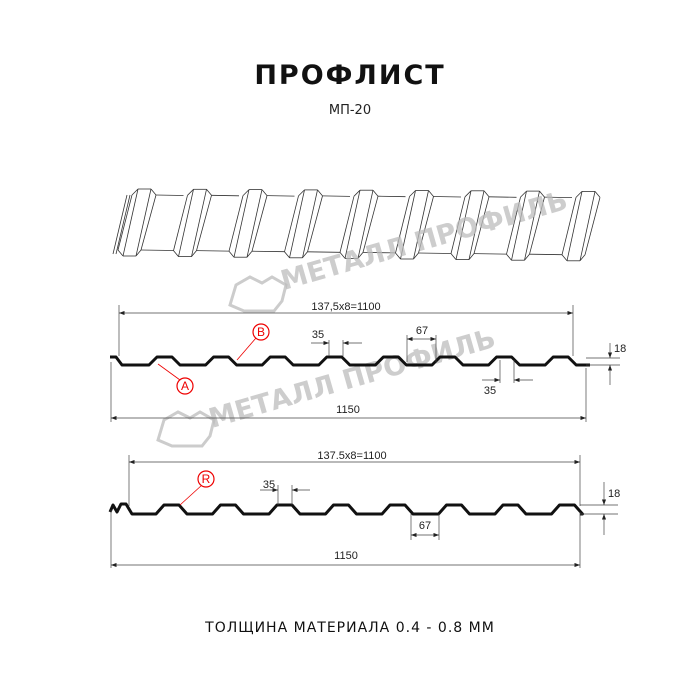 The image size is (700, 700). I want to click on model-subtitle: МП-20, so click(350, 110).